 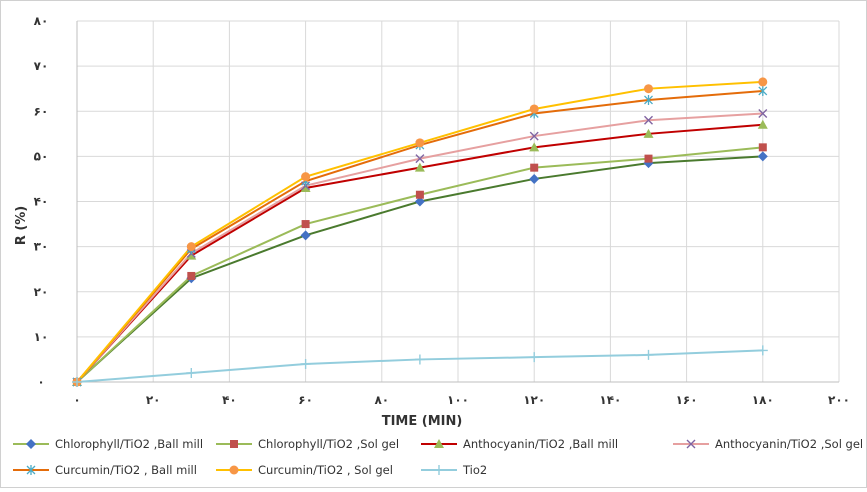 I want to click on y-axis-title: R (%), so click(x=21, y=225).